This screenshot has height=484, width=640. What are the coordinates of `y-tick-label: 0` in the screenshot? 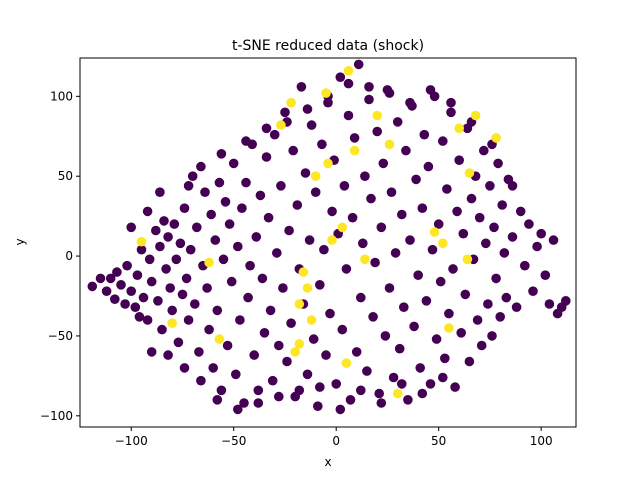 It's located at (69, 256).